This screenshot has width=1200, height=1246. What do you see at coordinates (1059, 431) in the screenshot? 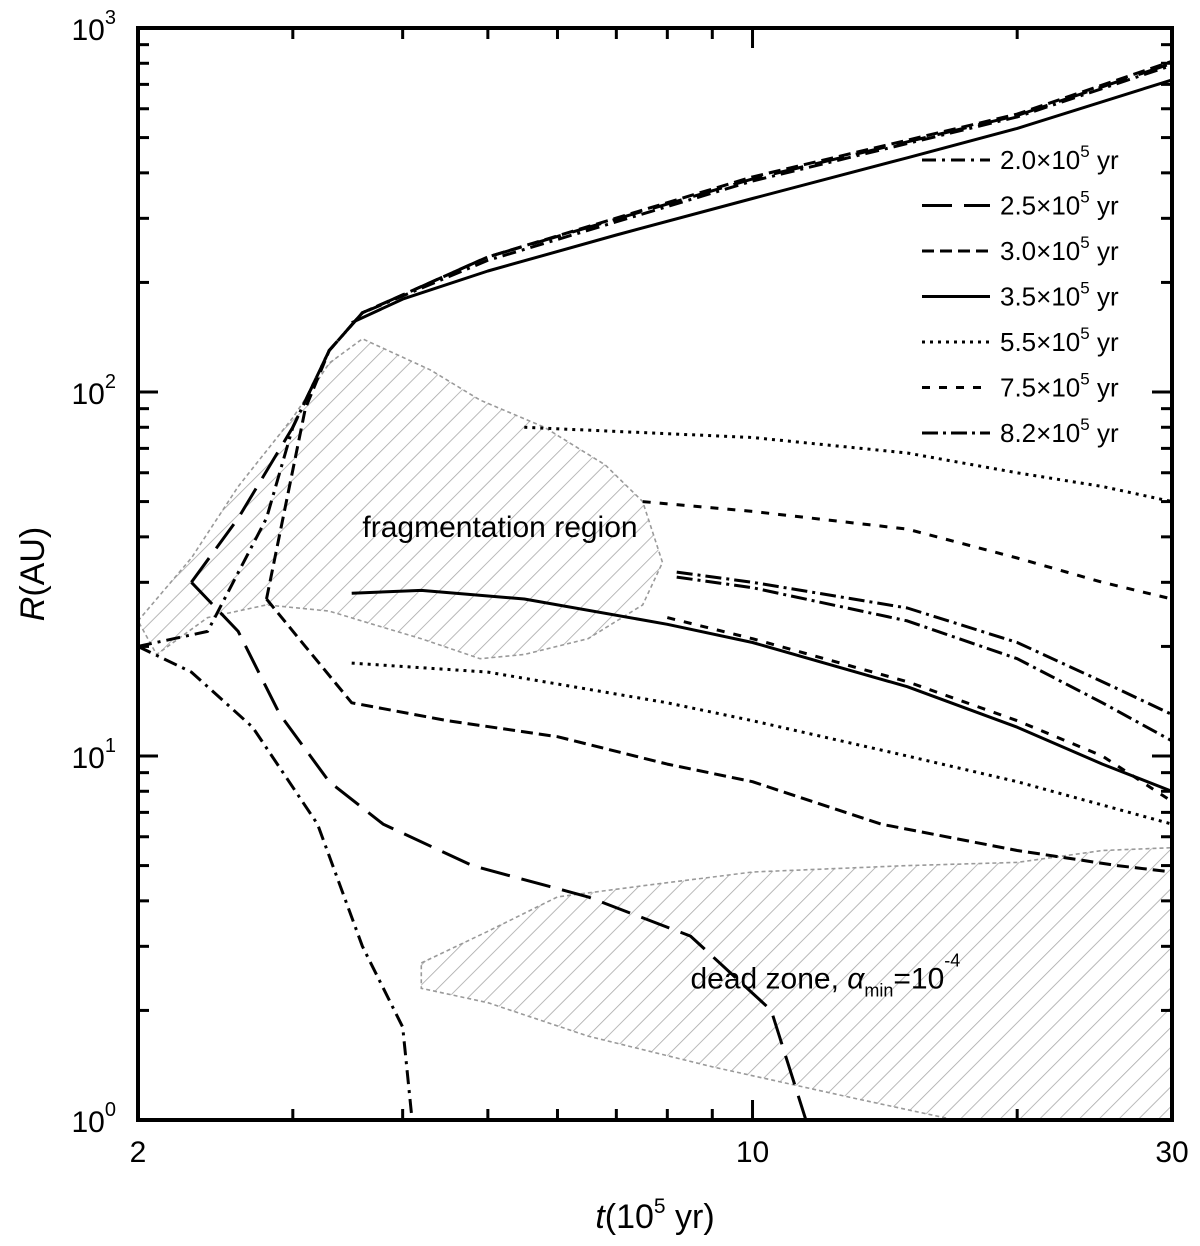
I see `legend-label-6: 8.2×105 yr` at bounding box center [1059, 431].